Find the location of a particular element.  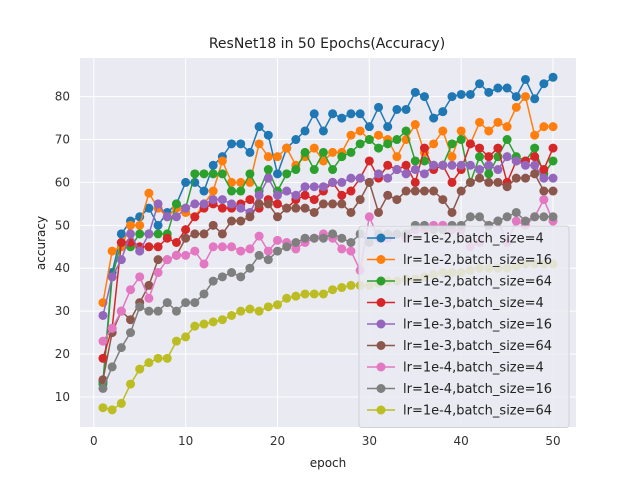

legend-item: lr=1e-3,batch_size=4 is located at coordinates (455, 303).